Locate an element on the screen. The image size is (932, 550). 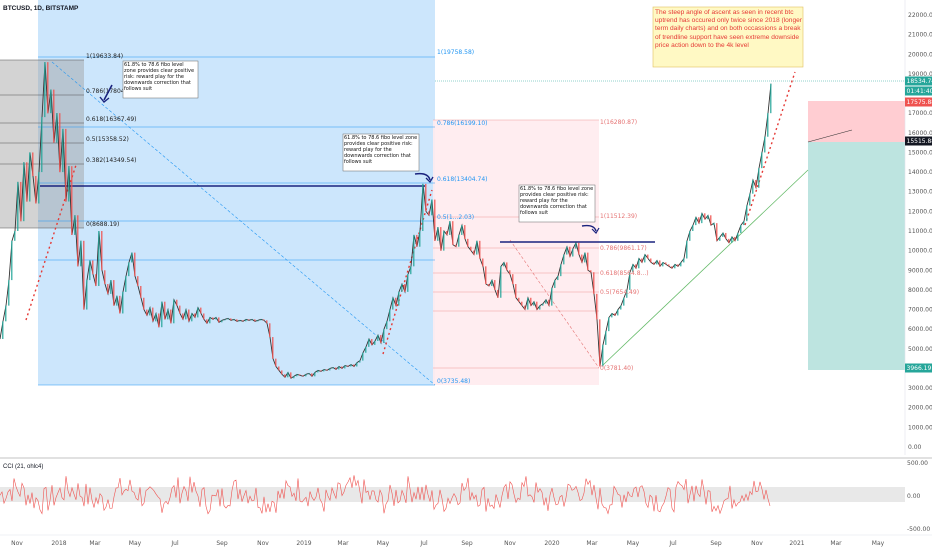
y-tick-label: 12000.00 is located at coordinates (920, 211).